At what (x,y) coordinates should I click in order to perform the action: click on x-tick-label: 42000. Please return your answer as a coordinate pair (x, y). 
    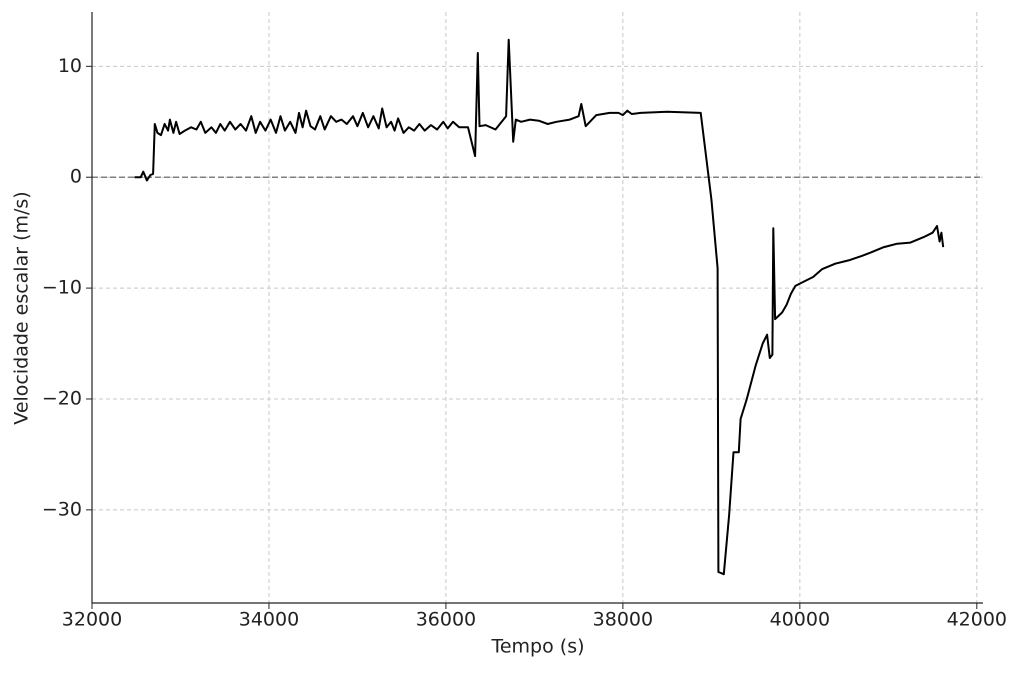
    Looking at the image, I should click on (977, 620).